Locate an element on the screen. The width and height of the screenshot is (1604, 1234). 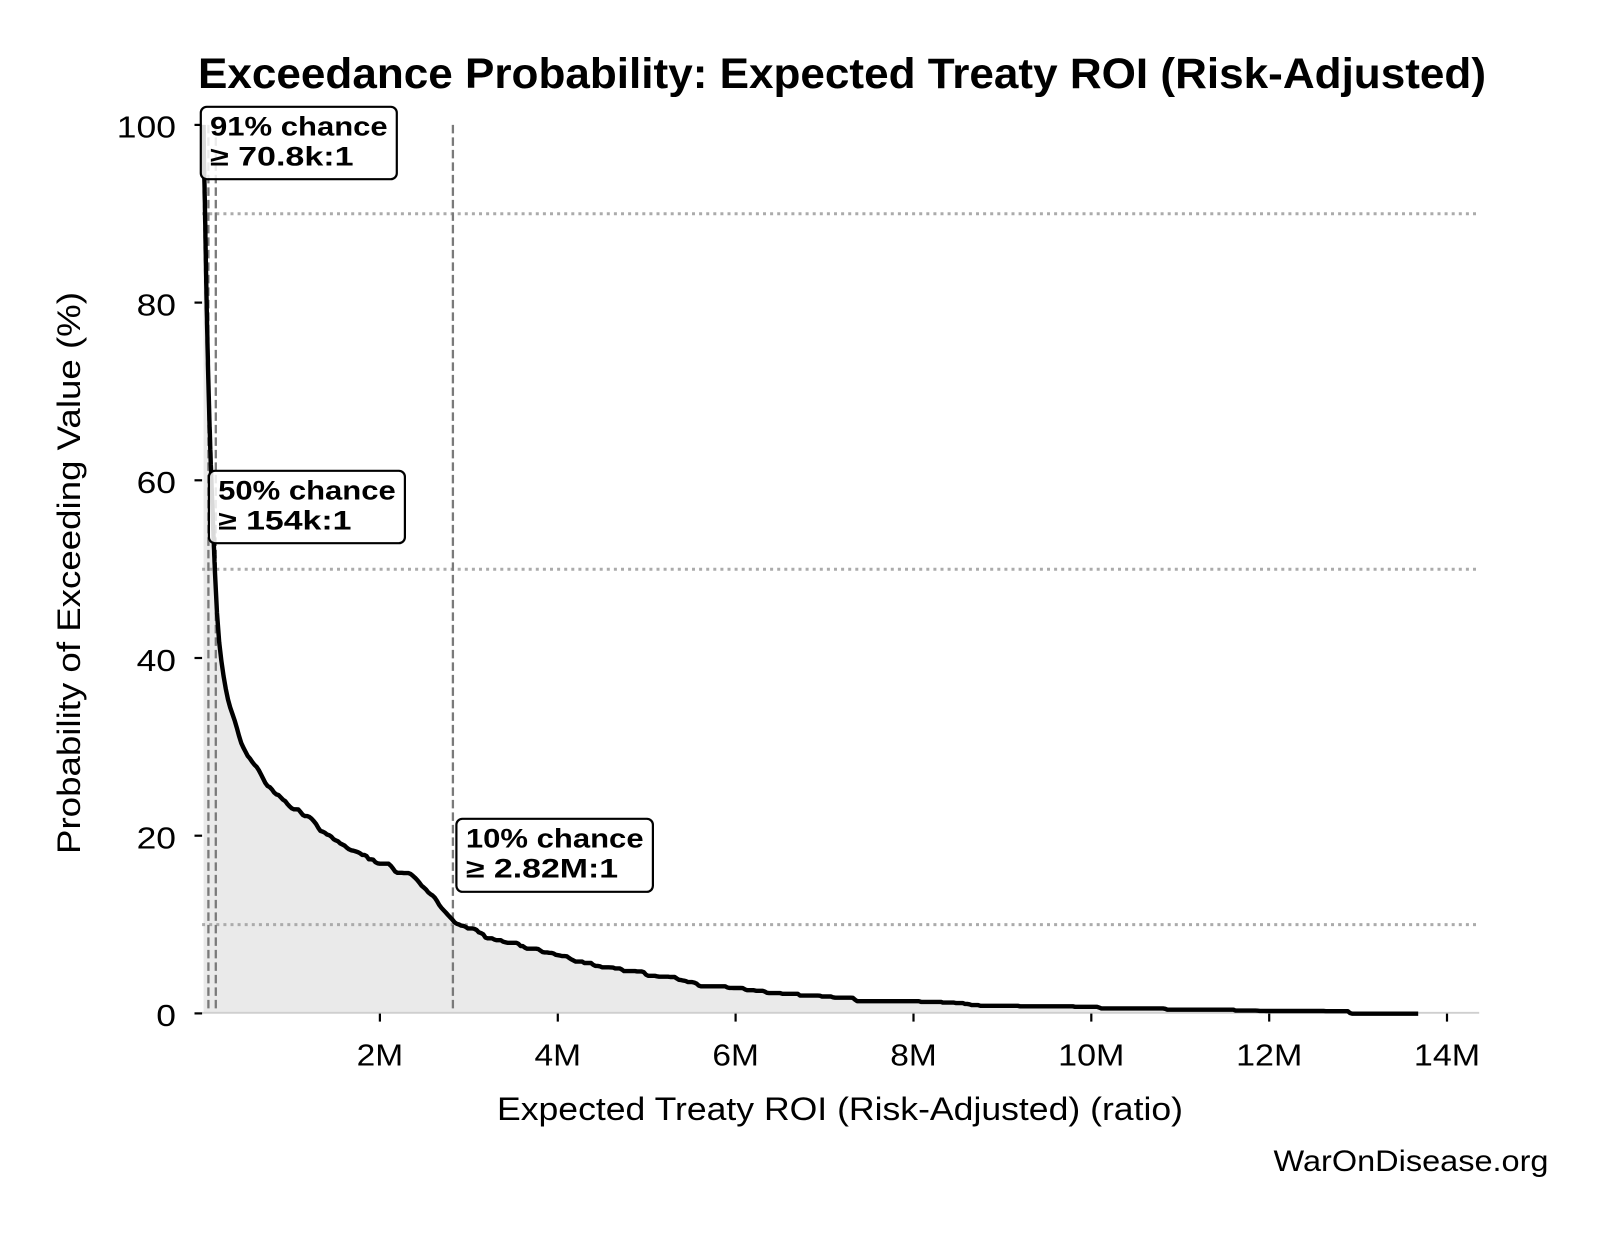
svg-text:Probability of Exceeding Value: Probability of Exceeding Value (%) is located at coordinates (69, 573).